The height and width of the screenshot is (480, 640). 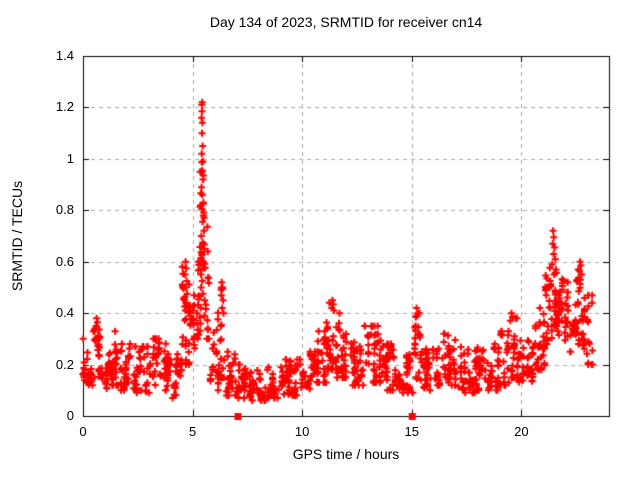 What do you see at coordinates (192, 431) in the screenshot?
I see `x-tick-label: 5` at bounding box center [192, 431].